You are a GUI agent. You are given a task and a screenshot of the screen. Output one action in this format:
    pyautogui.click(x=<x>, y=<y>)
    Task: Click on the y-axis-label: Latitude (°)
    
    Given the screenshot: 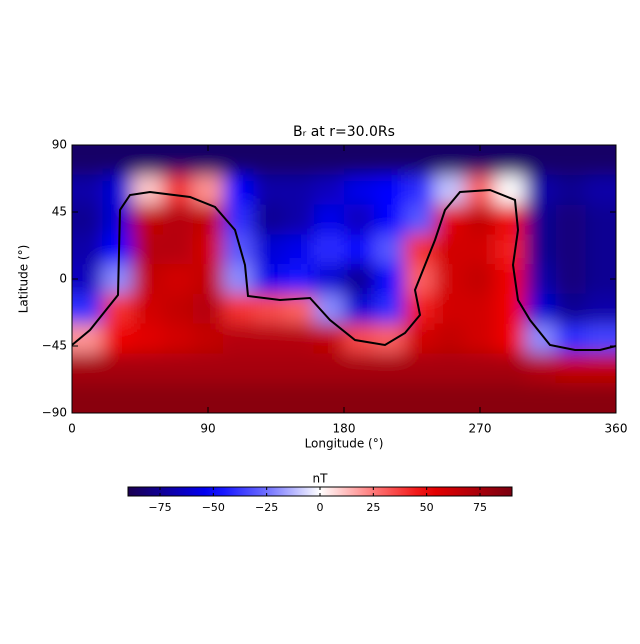 What is the action you would take?
    pyautogui.click(x=24, y=279)
    